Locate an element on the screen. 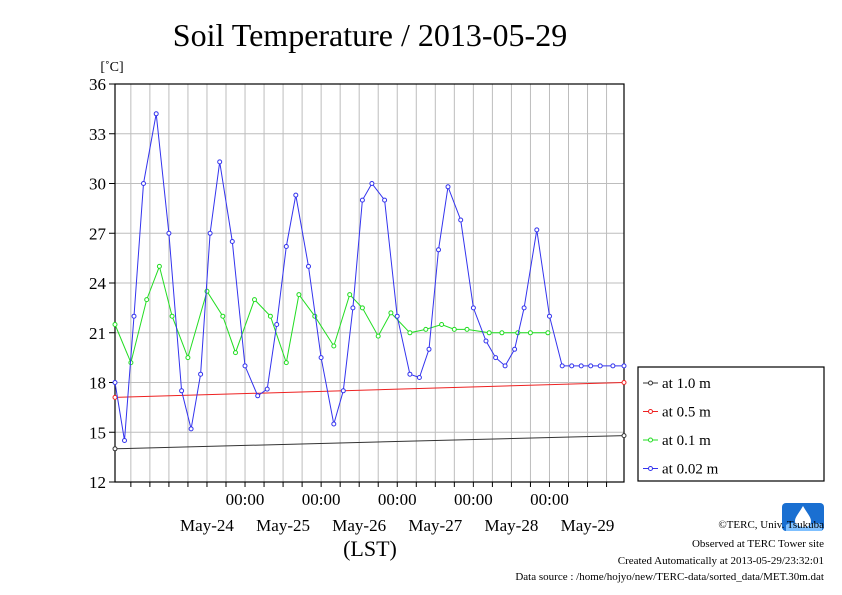 This screenshot has width=842, height=595. y-tick-label: 21 is located at coordinates (97, 333).